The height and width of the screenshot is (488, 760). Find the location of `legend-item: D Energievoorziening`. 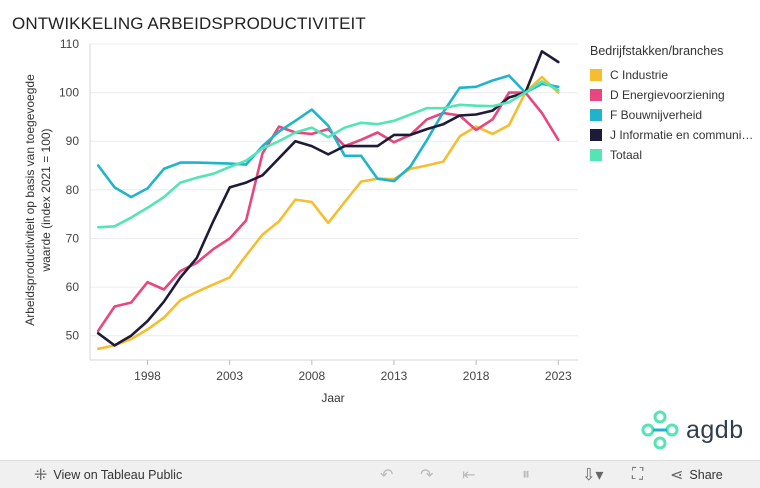

legend-item: D Energievoorziening is located at coordinates (672, 95).